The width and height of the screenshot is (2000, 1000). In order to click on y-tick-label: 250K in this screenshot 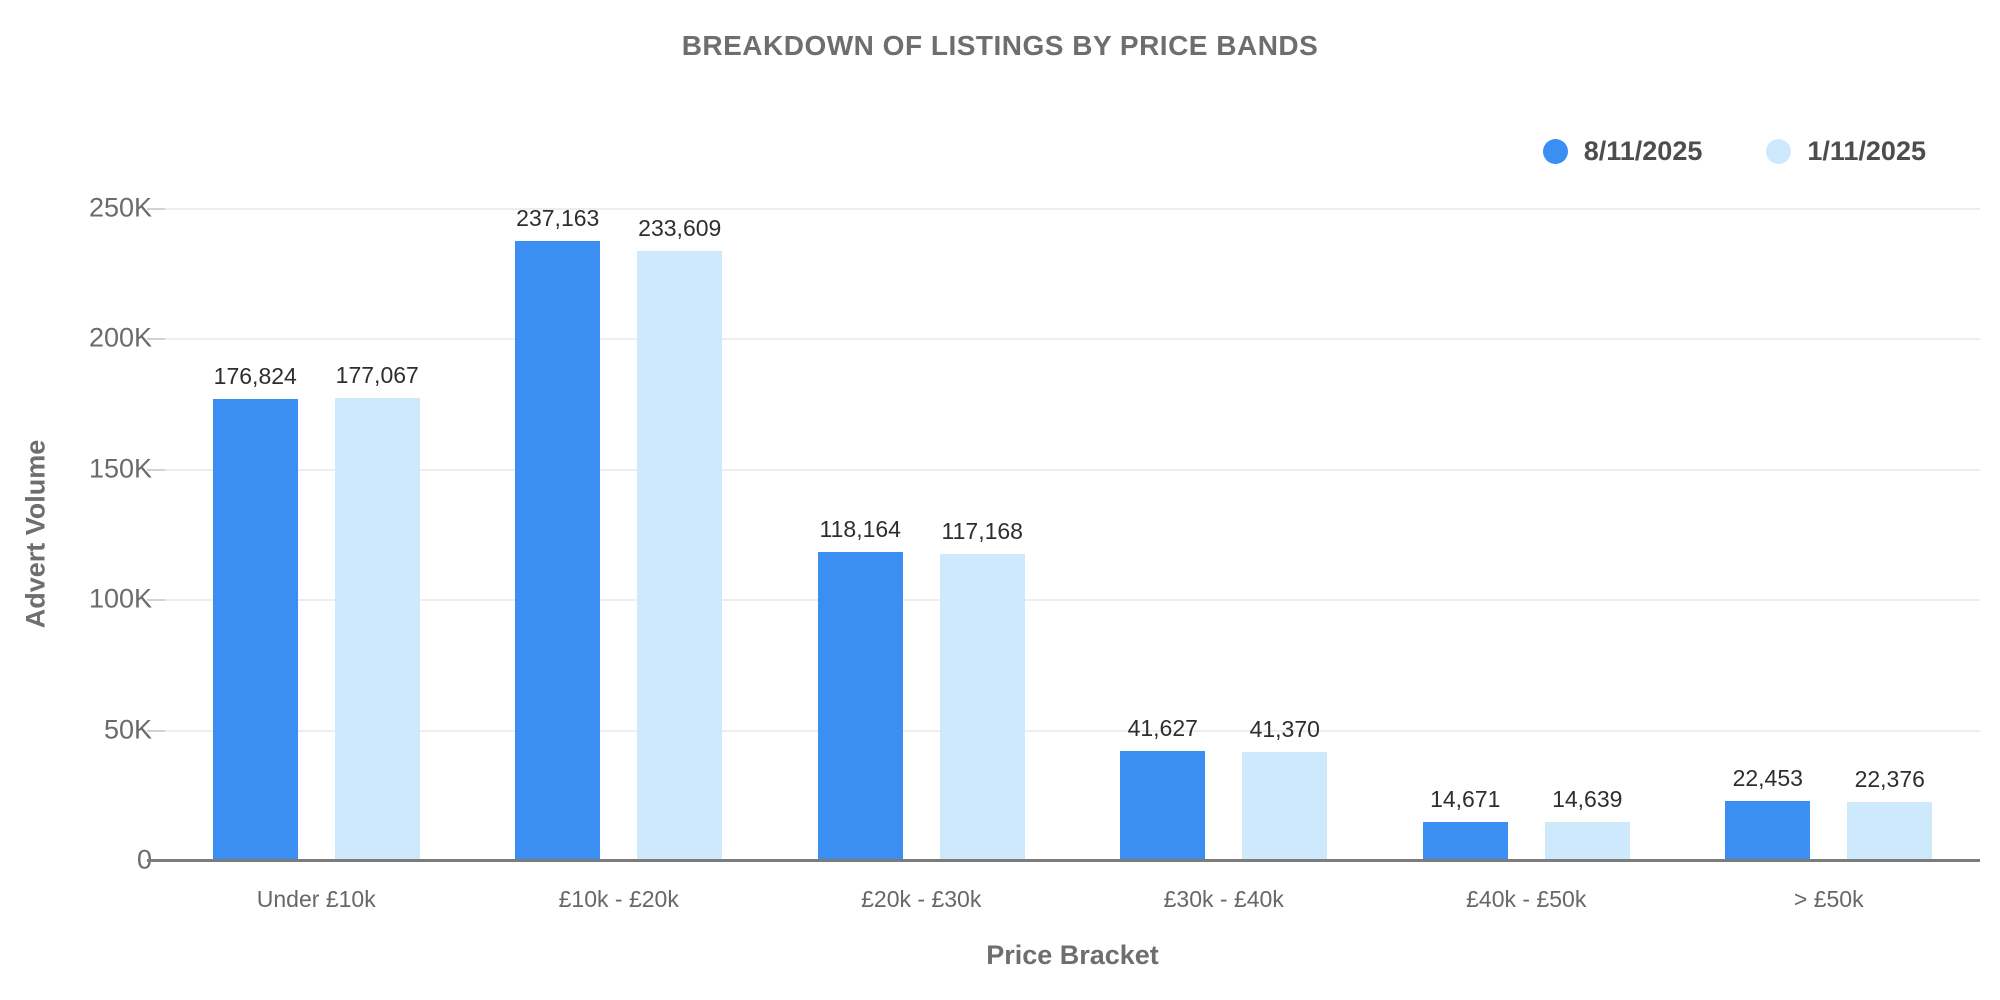, I will do `click(120, 207)`.